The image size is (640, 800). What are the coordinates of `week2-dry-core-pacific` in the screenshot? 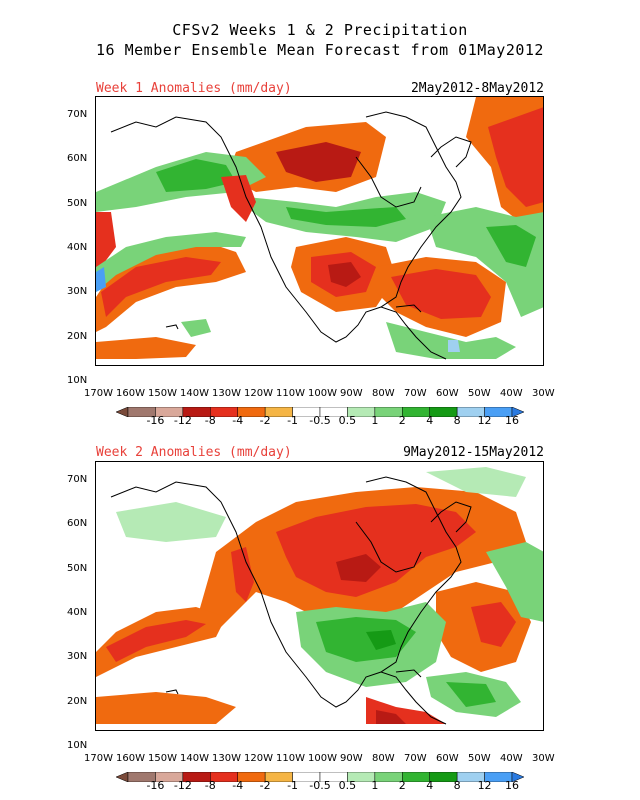 It's located at (156, 641).